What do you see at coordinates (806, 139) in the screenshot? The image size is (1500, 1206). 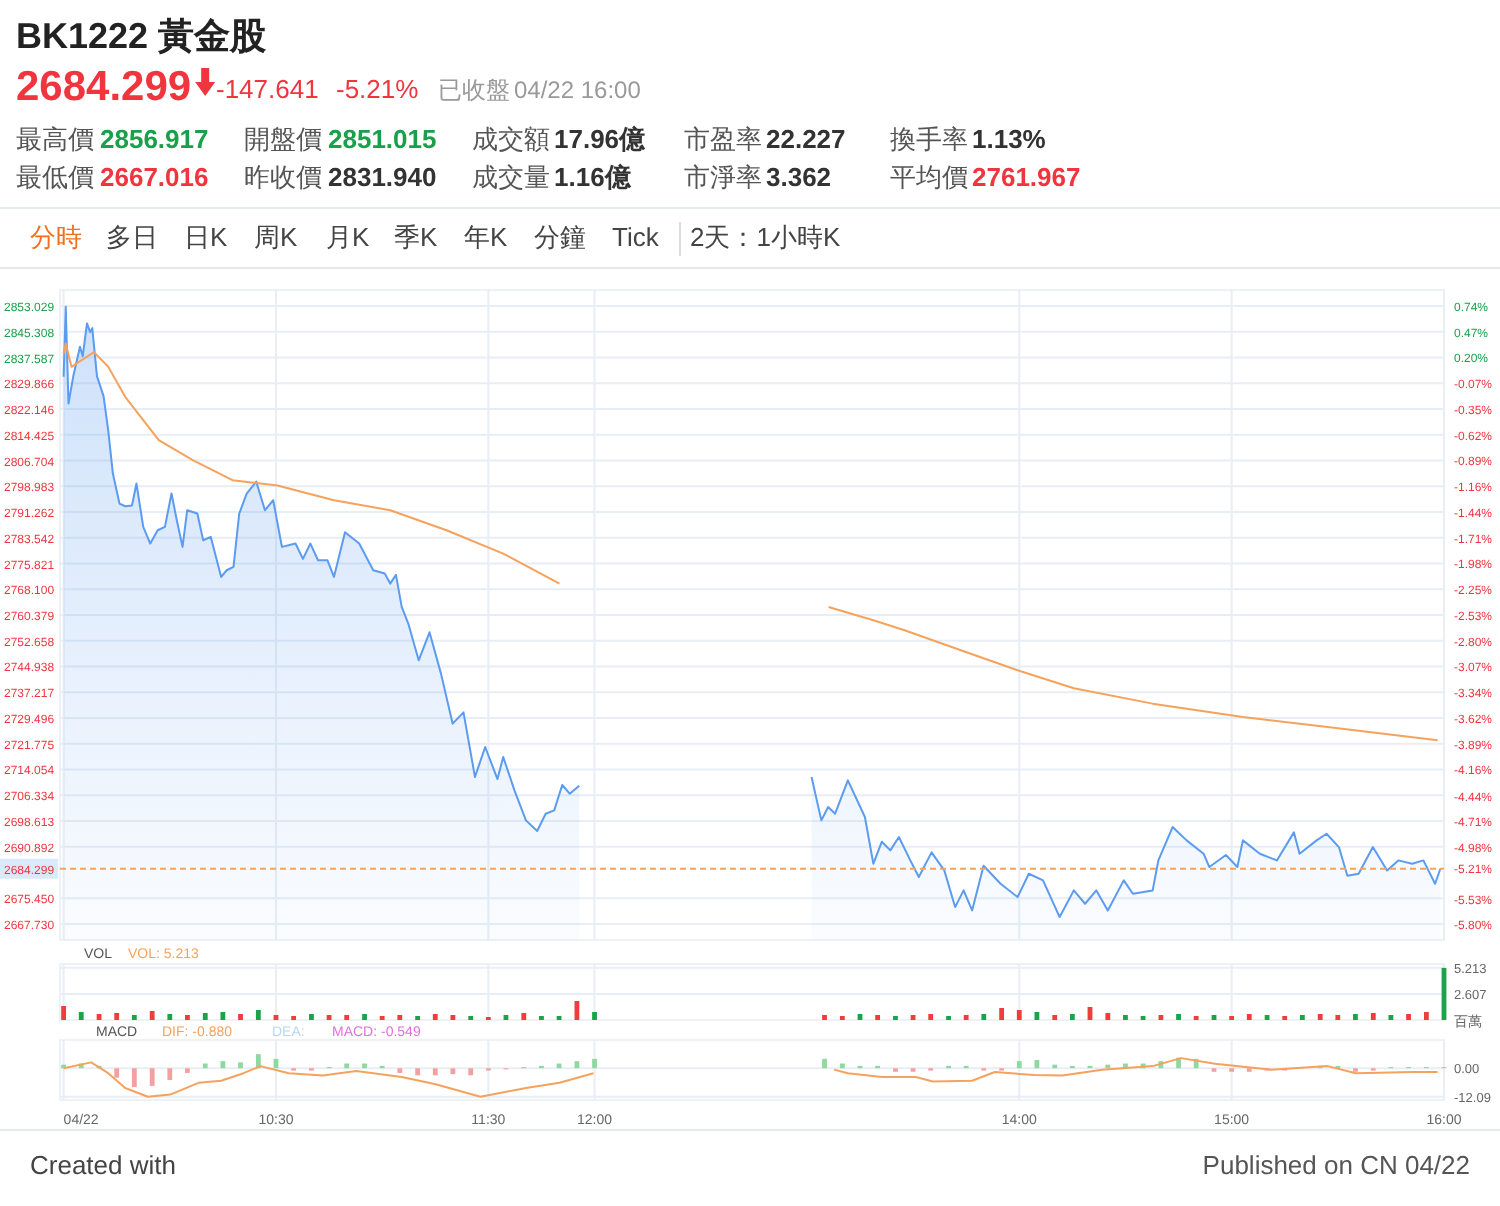 I see `text: 22.227` at bounding box center [806, 139].